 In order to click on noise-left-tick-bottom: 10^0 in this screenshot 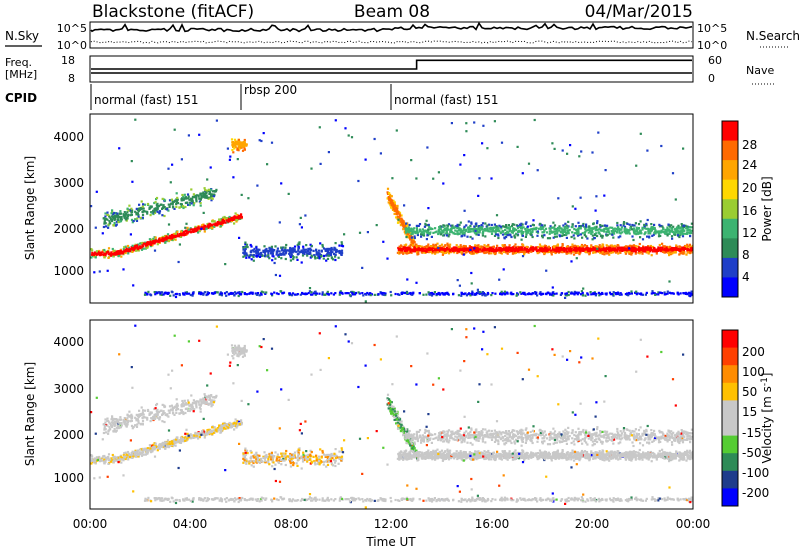, I will do `click(72, 45)`.